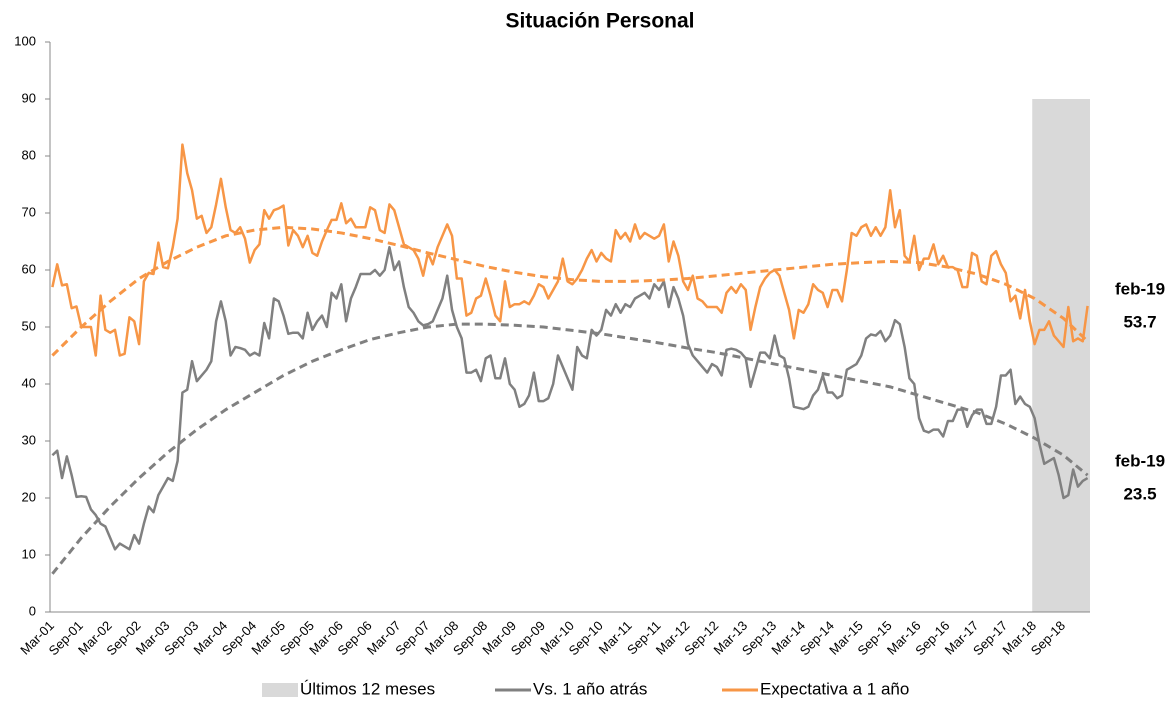 This screenshot has height=707, width=1174. I want to click on chart-title: Situación Personal, so click(599, 21).